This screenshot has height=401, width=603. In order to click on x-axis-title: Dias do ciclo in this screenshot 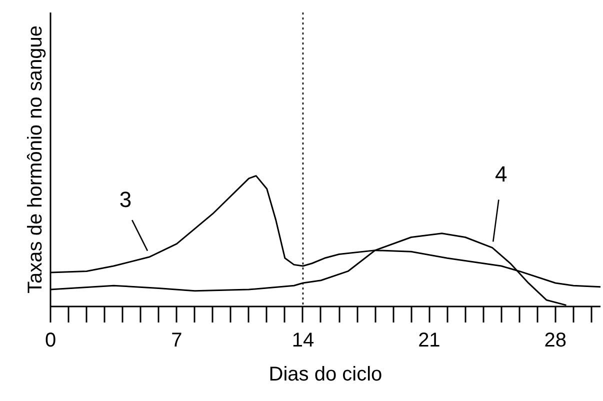, I will do `click(325, 375)`.